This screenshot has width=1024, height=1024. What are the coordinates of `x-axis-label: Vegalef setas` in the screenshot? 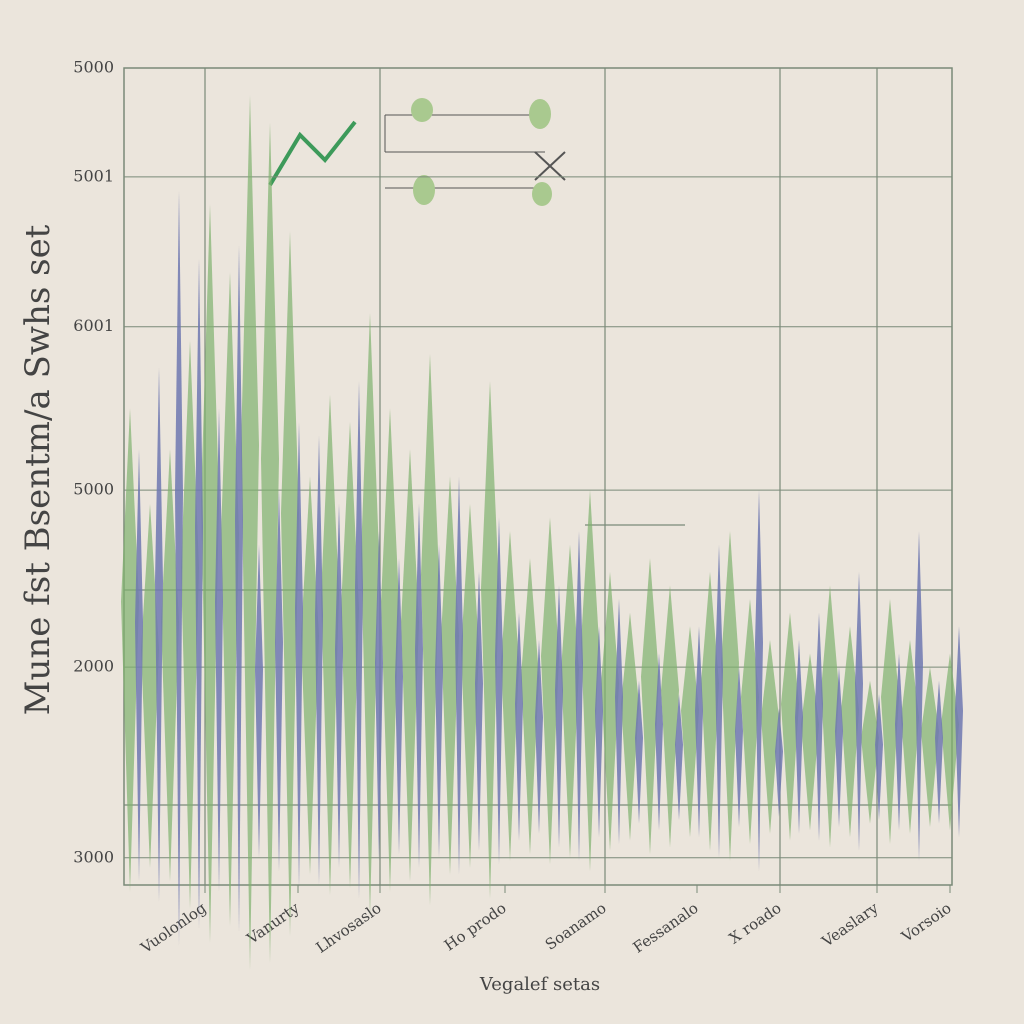 It's located at (539, 984).